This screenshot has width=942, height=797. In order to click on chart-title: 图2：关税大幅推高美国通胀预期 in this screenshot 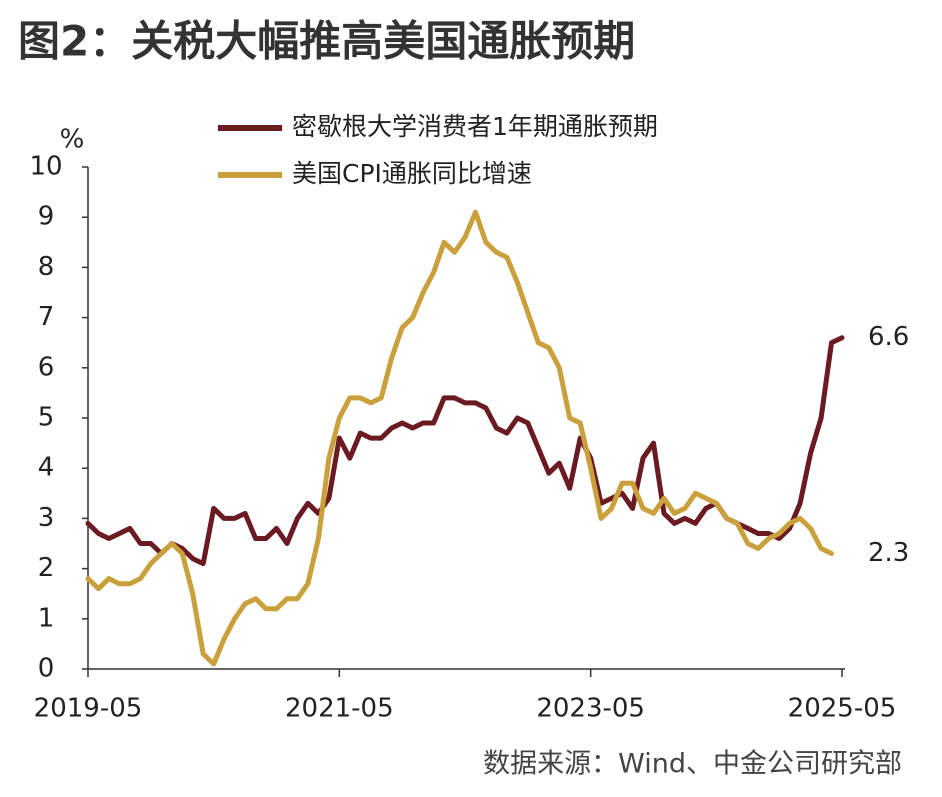, I will do `click(326, 41)`.